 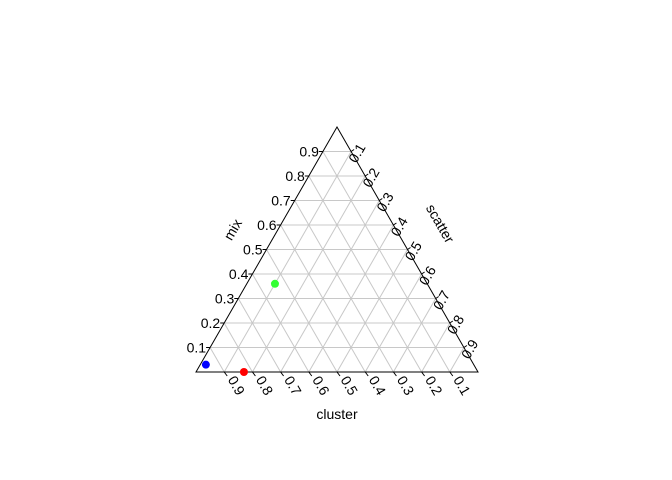 I want to click on axis-title-scatter: scatter, so click(x=440, y=223).